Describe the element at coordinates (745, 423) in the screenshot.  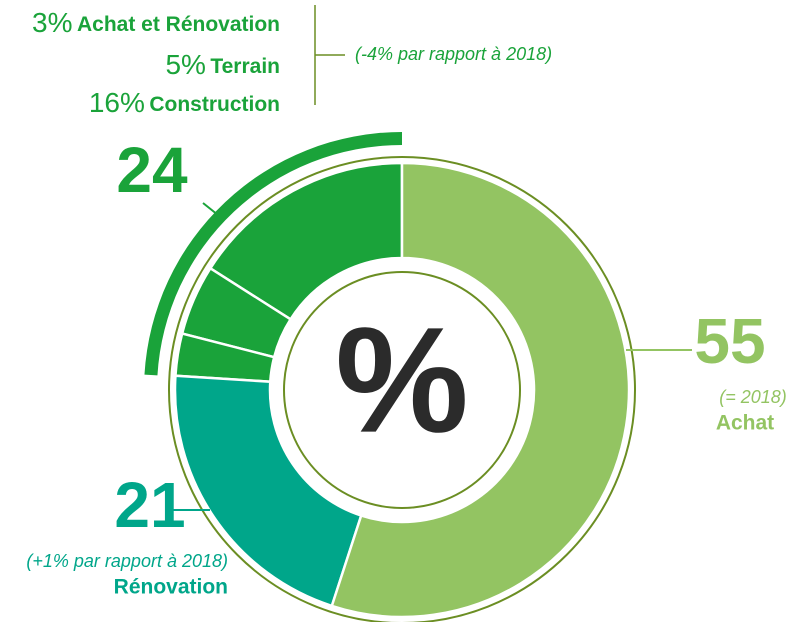
I see `category-label: Achat` at that location.